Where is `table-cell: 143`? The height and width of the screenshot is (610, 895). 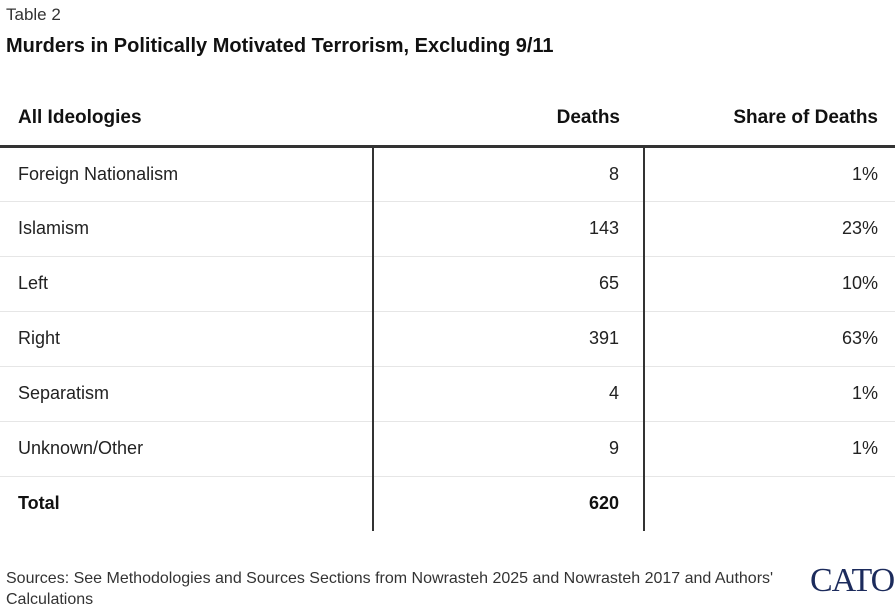 table-cell: 143 is located at coordinates (509, 229).